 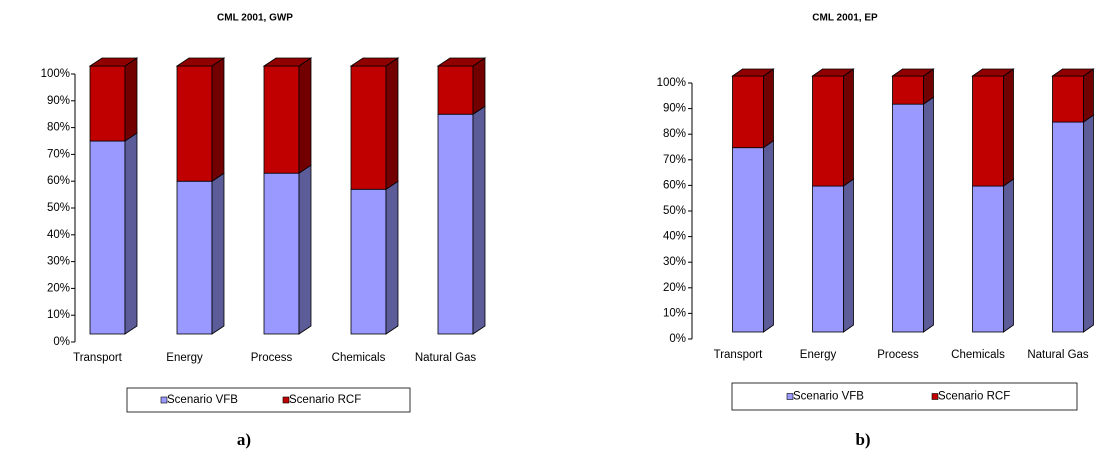 I want to click on caption: b), so click(x=862, y=439).